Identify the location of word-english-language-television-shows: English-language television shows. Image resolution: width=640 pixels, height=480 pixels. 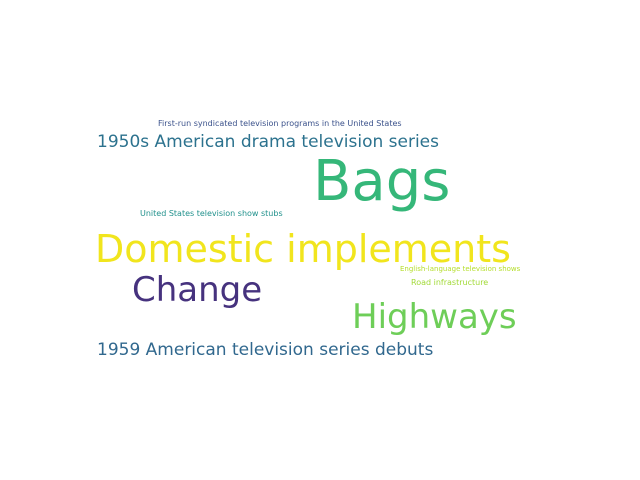
(460, 269).